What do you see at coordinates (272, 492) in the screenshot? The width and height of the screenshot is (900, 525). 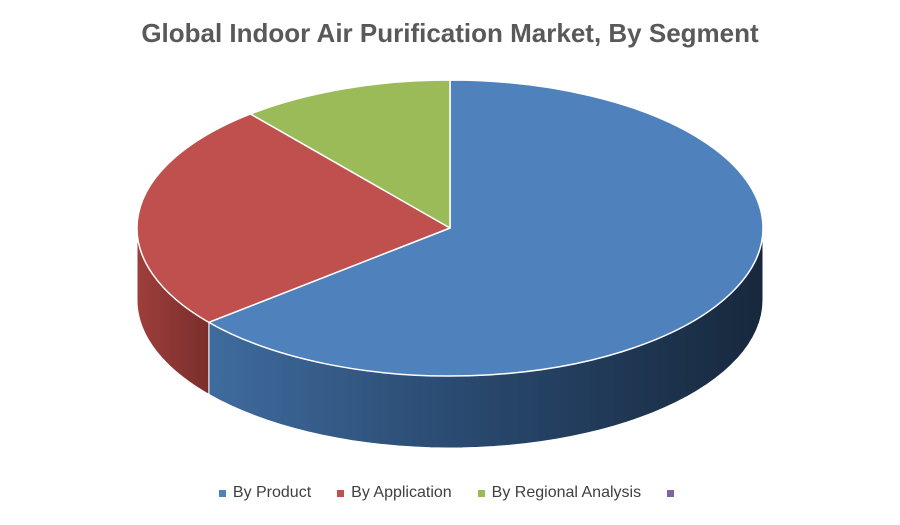 I see `legend-label: By Product` at bounding box center [272, 492].